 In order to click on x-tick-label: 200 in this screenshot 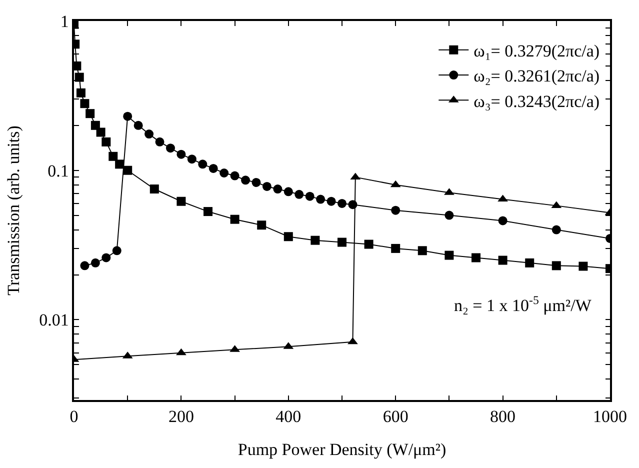, I will do `click(181, 416)`.